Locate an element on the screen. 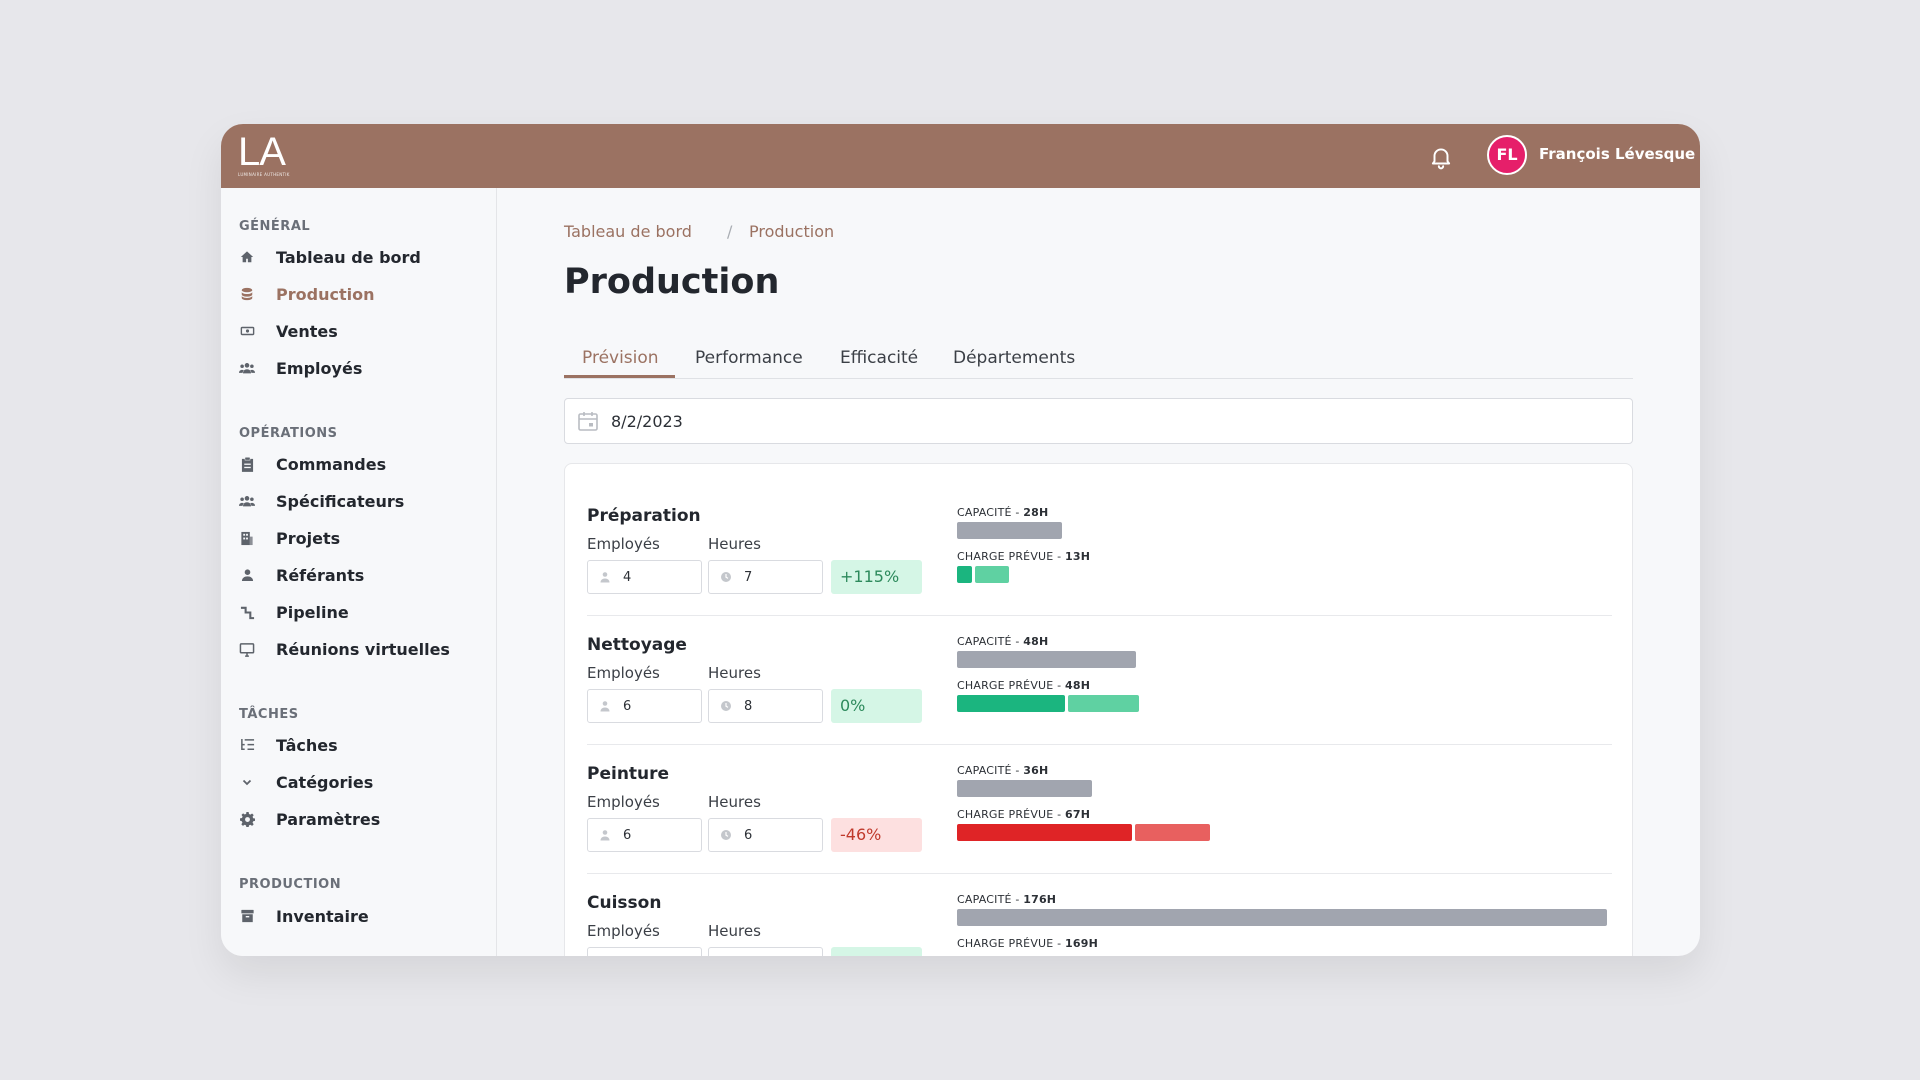  sidebar-item-label: Réunions virtuelles is located at coordinates (363, 649).